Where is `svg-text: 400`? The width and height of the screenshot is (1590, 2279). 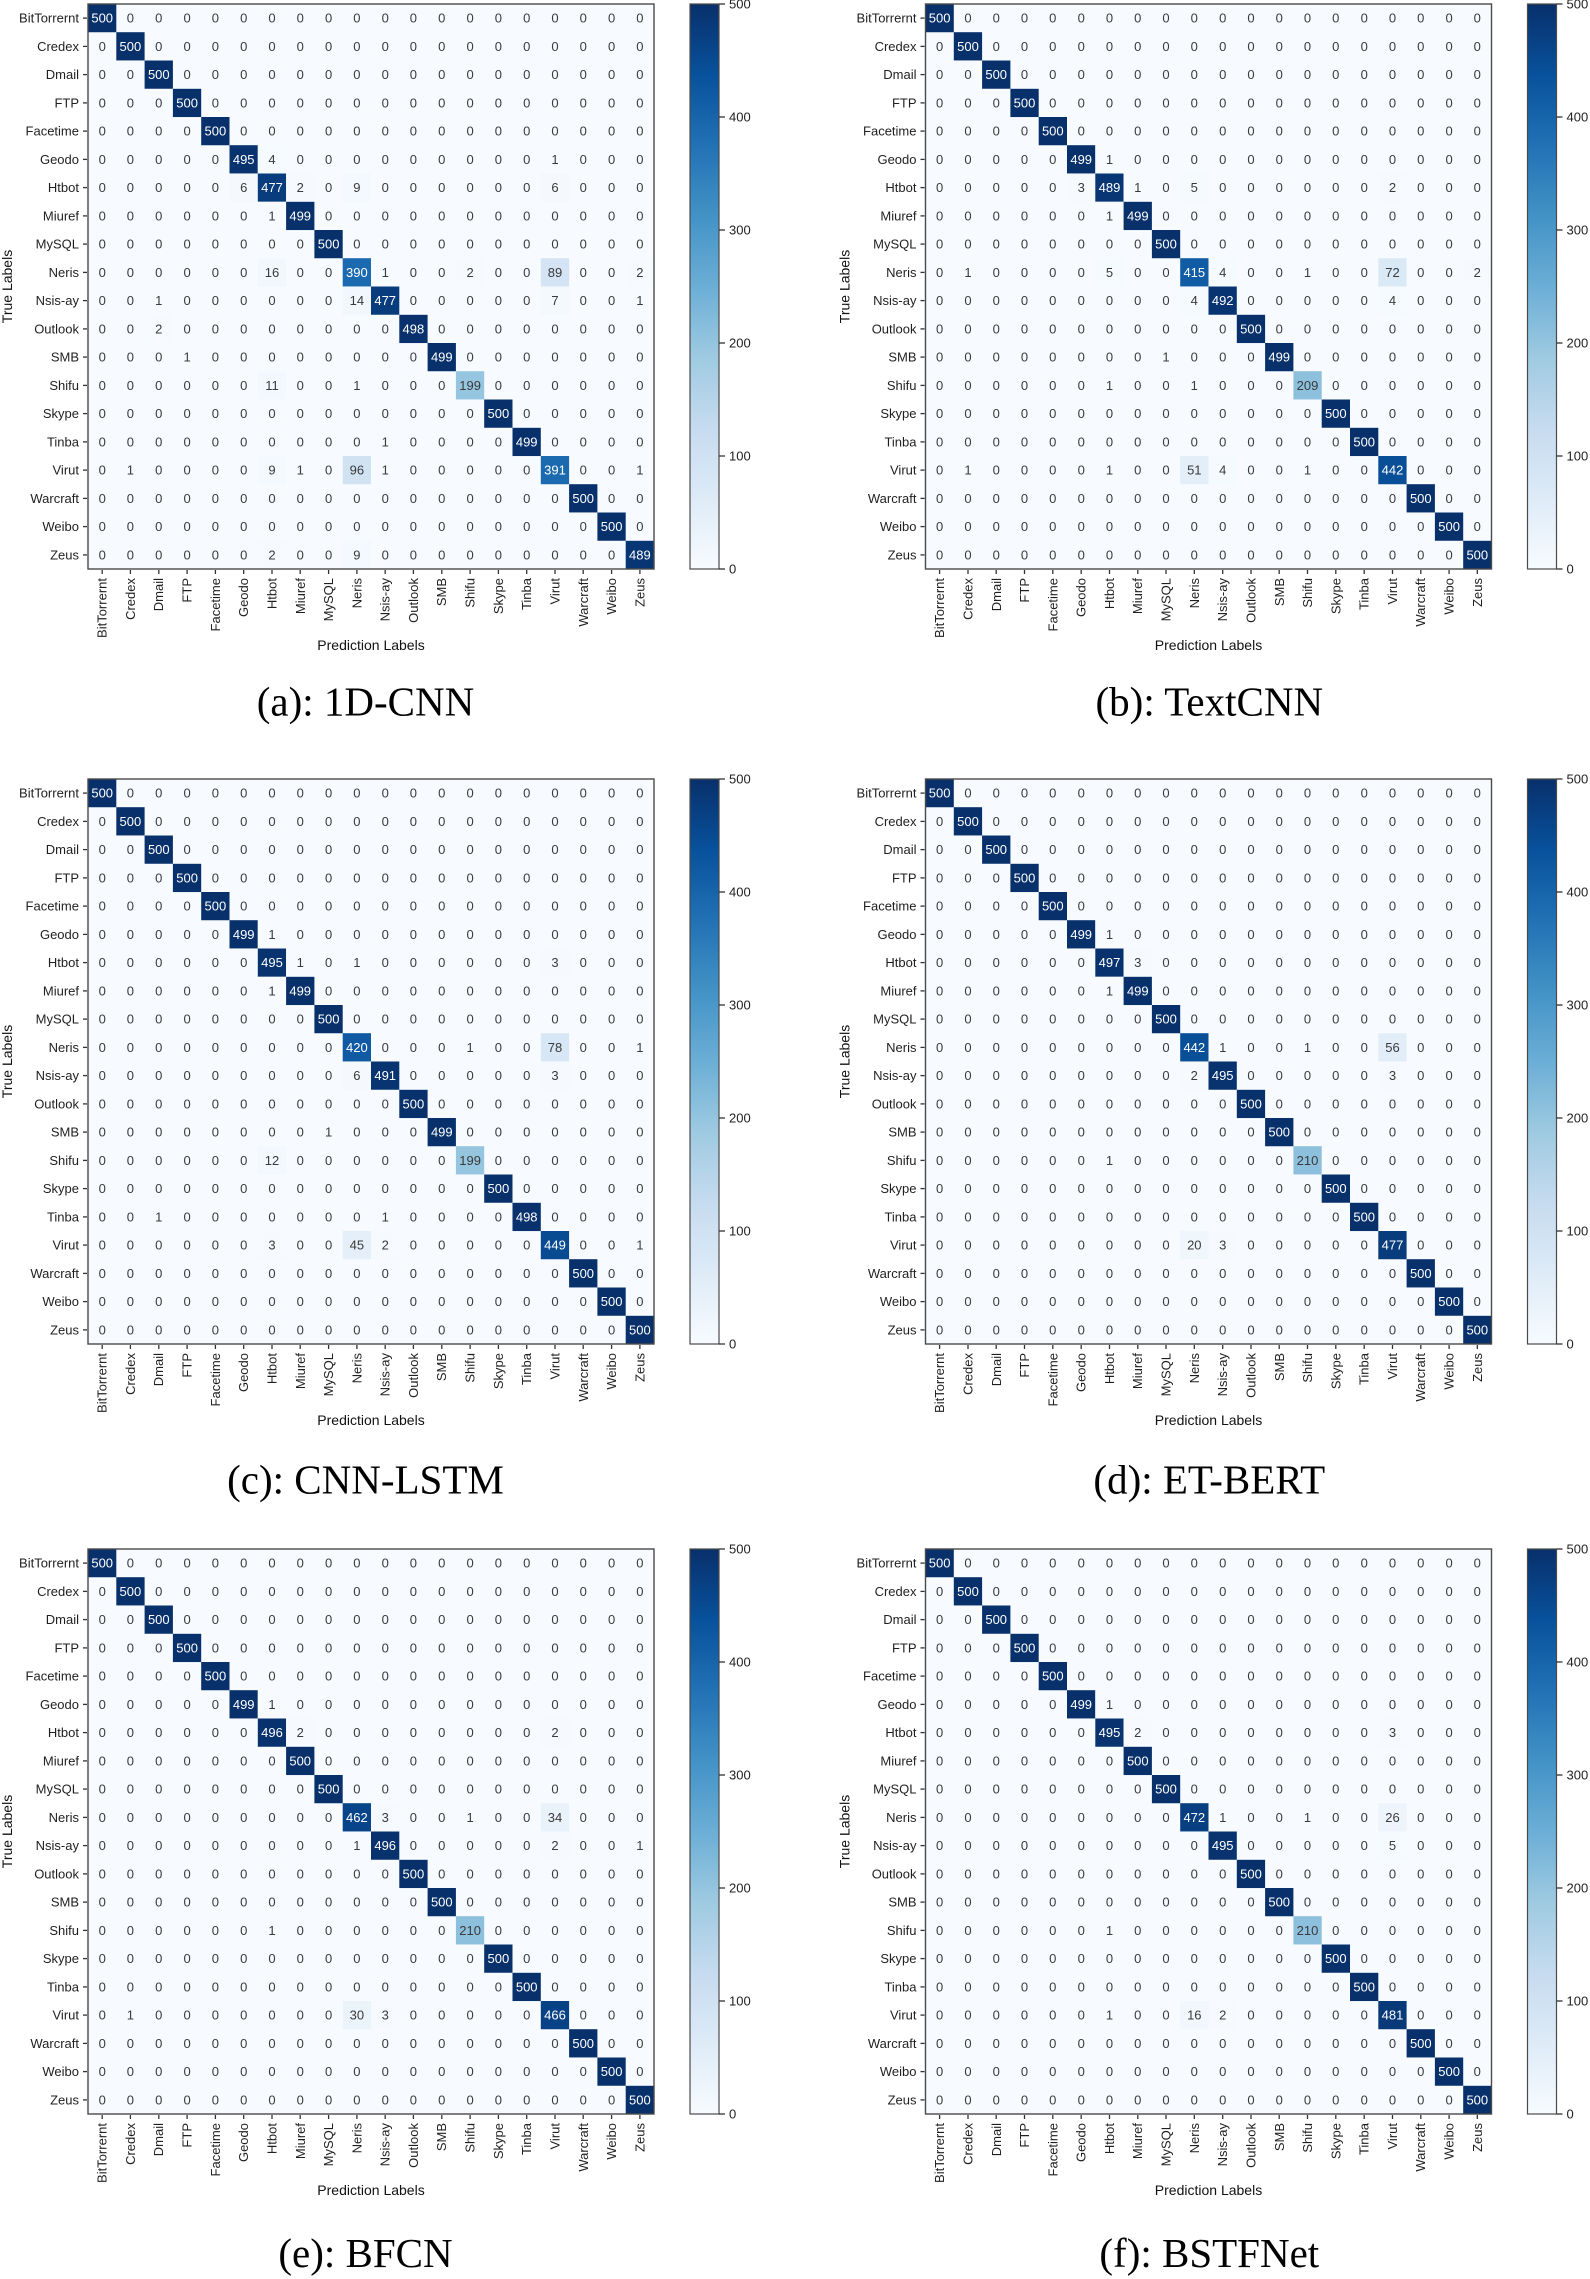
svg-text: 400 is located at coordinates (1578, 117).